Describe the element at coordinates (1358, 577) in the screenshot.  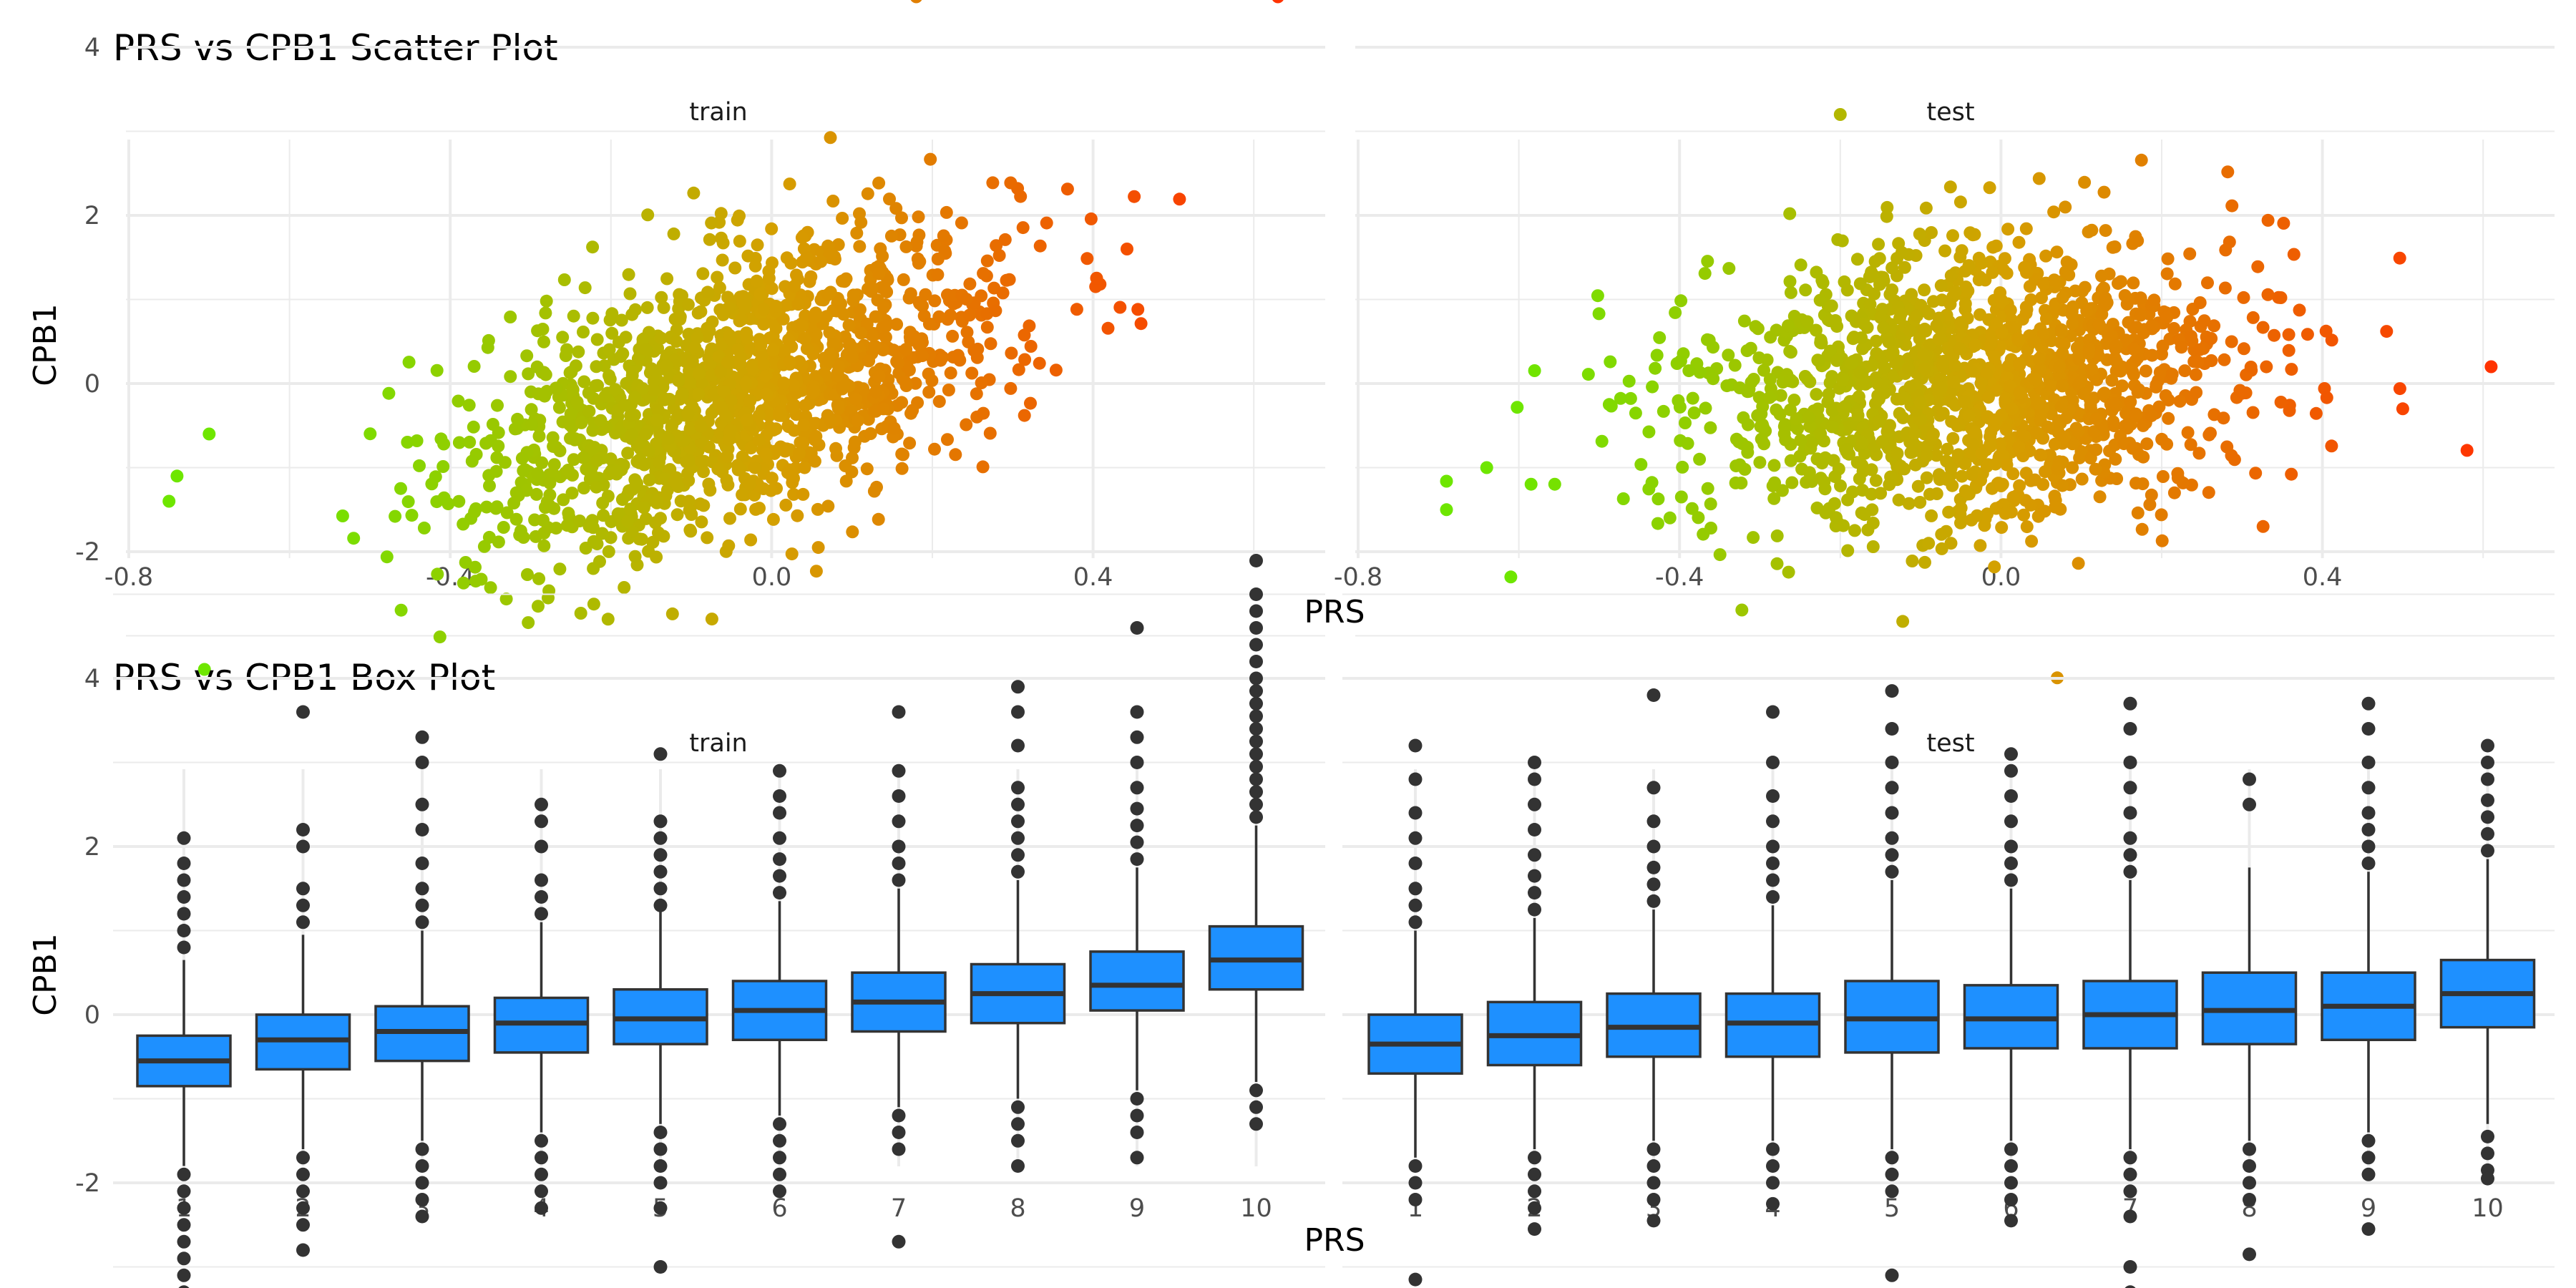
I see `x-tick-label: -0.8` at that location.